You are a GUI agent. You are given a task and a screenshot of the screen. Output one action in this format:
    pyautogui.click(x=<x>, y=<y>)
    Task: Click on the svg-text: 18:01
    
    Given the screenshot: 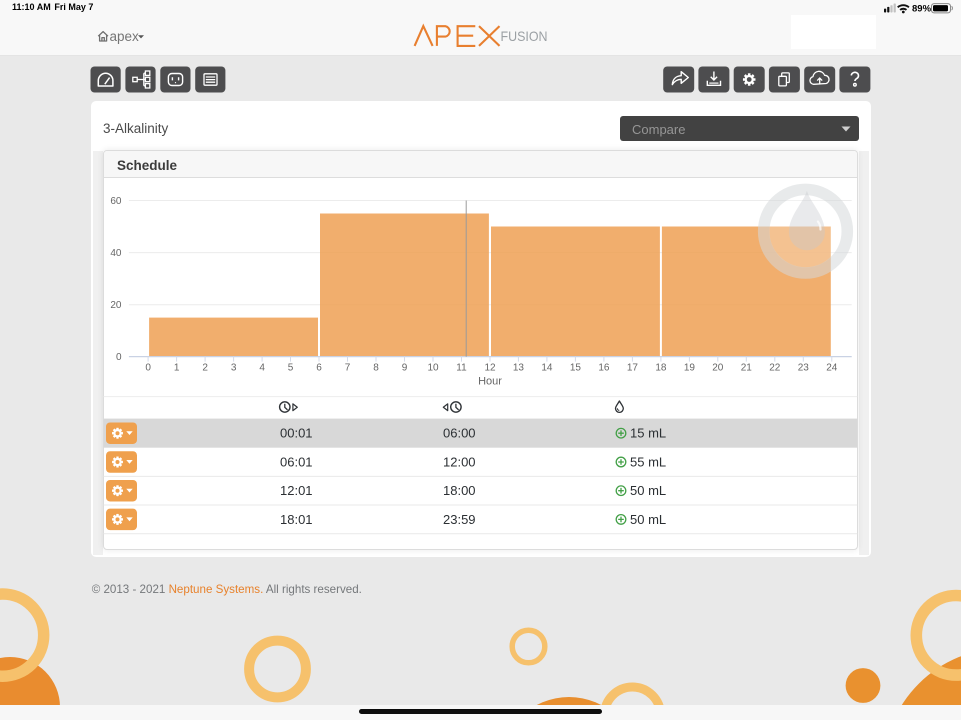 What is the action you would take?
    pyautogui.click(x=296, y=519)
    